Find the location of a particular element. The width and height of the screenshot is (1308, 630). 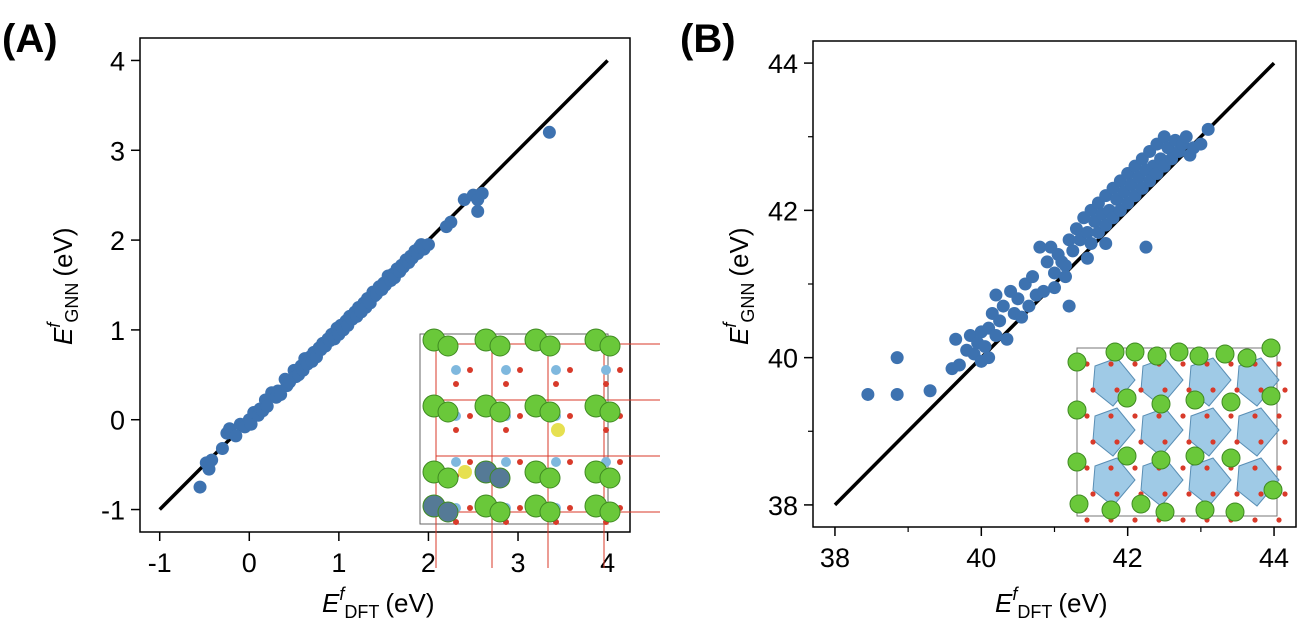

panel-b-label: (B) is located at coordinates (708, 39).